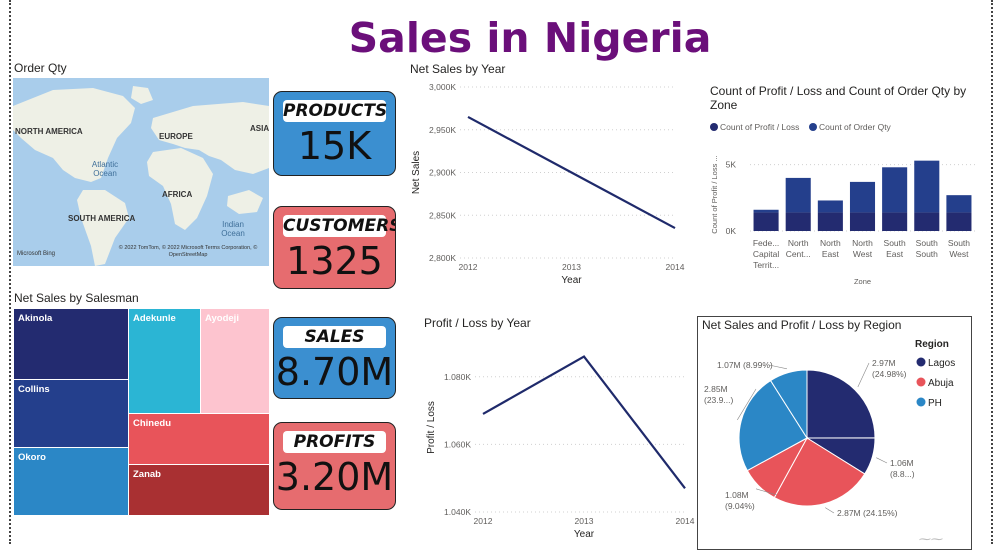 The image size is (1001, 550). I want to click on kpi-profits: PROFITS 3.20M, so click(334, 466).